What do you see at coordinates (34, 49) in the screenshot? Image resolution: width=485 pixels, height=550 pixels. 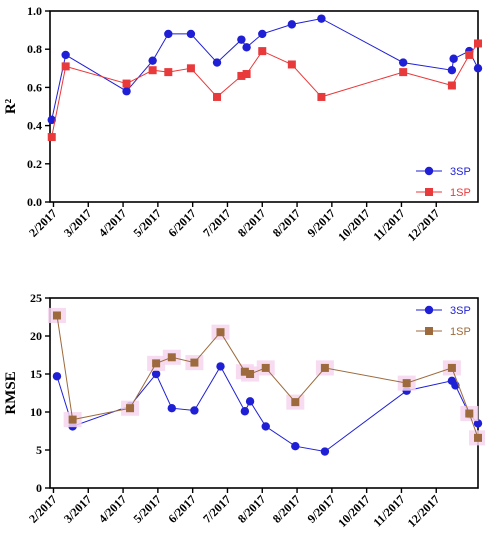 I see `y-tick-label: 0.8` at bounding box center [34, 49].